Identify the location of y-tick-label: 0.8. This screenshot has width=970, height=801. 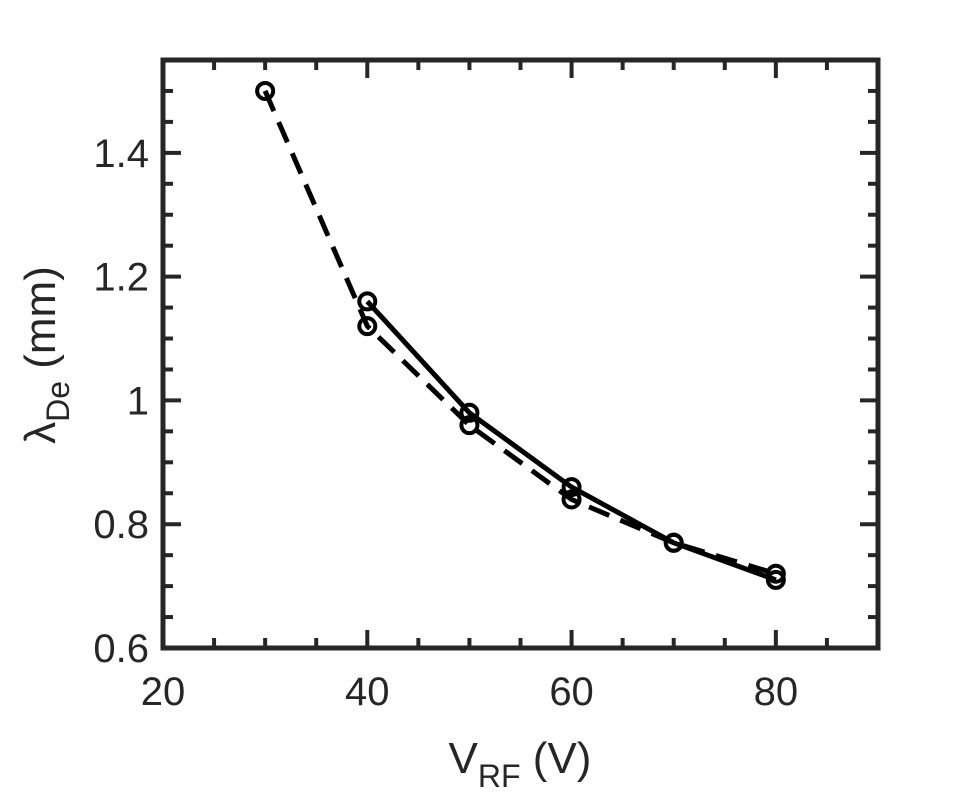
(121, 525).